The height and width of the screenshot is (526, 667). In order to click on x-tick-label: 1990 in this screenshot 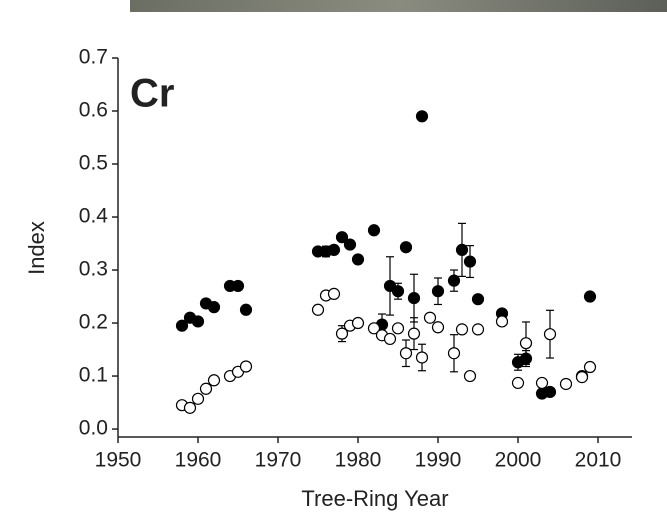, I will do `click(438, 460)`.